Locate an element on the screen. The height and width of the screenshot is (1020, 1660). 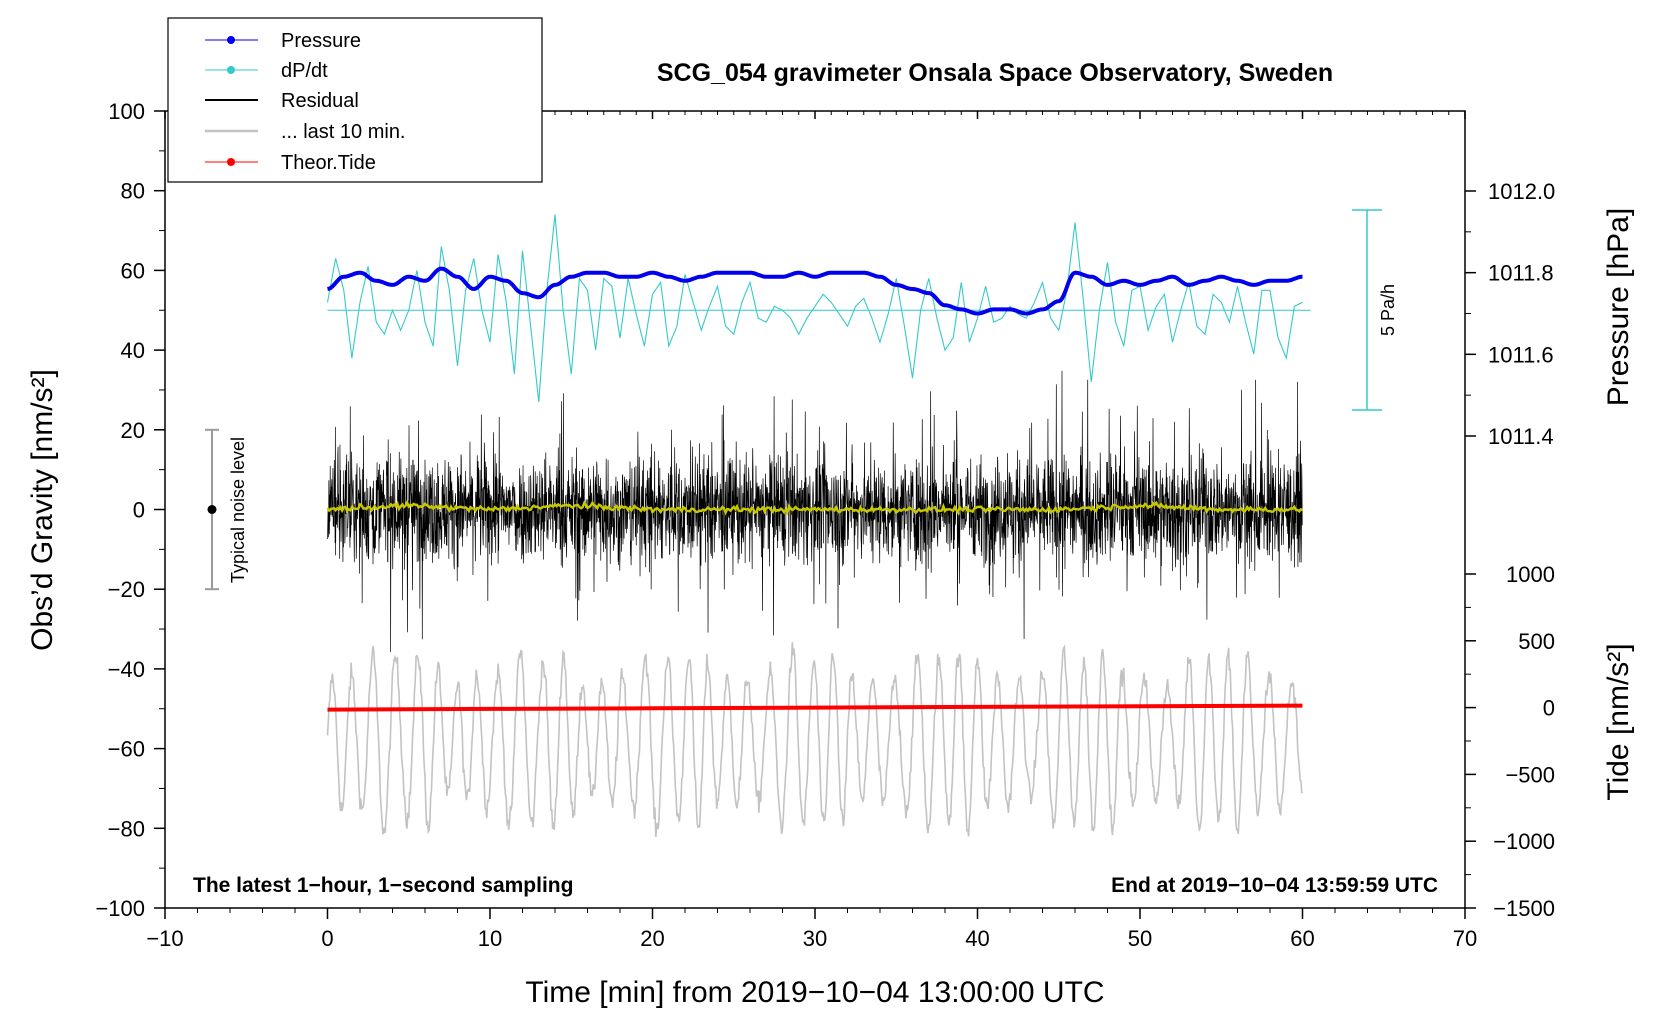
legend-label-residual: Residual is located at coordinates (320, 101).